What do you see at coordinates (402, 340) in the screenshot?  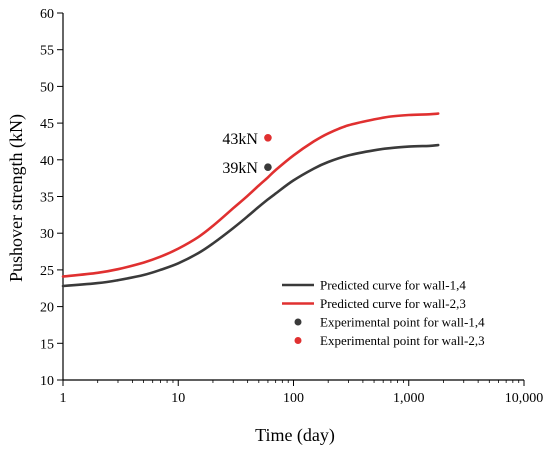 I see `legend-label: Experimental point for wall-2,3` at bounding box center [402, 340].